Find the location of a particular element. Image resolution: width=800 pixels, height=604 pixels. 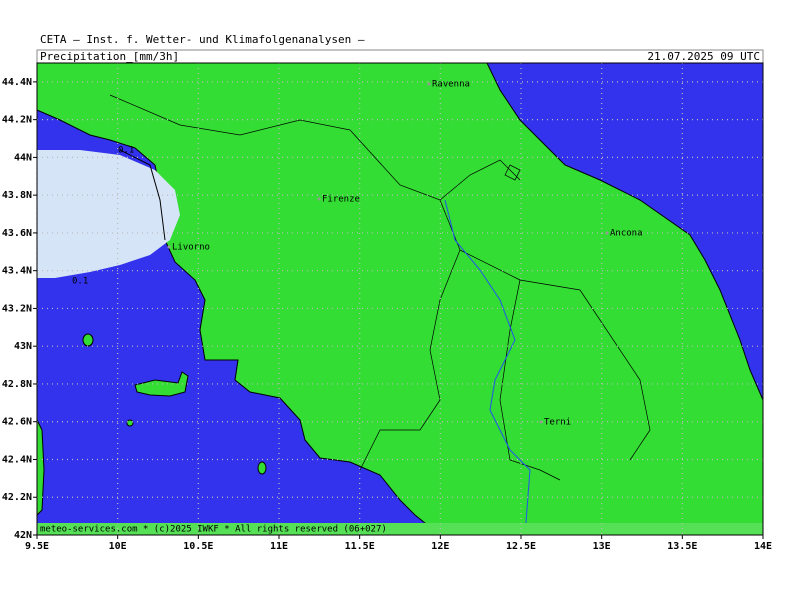

lon-tick-label: 11E is located at coordinates (279, 546).